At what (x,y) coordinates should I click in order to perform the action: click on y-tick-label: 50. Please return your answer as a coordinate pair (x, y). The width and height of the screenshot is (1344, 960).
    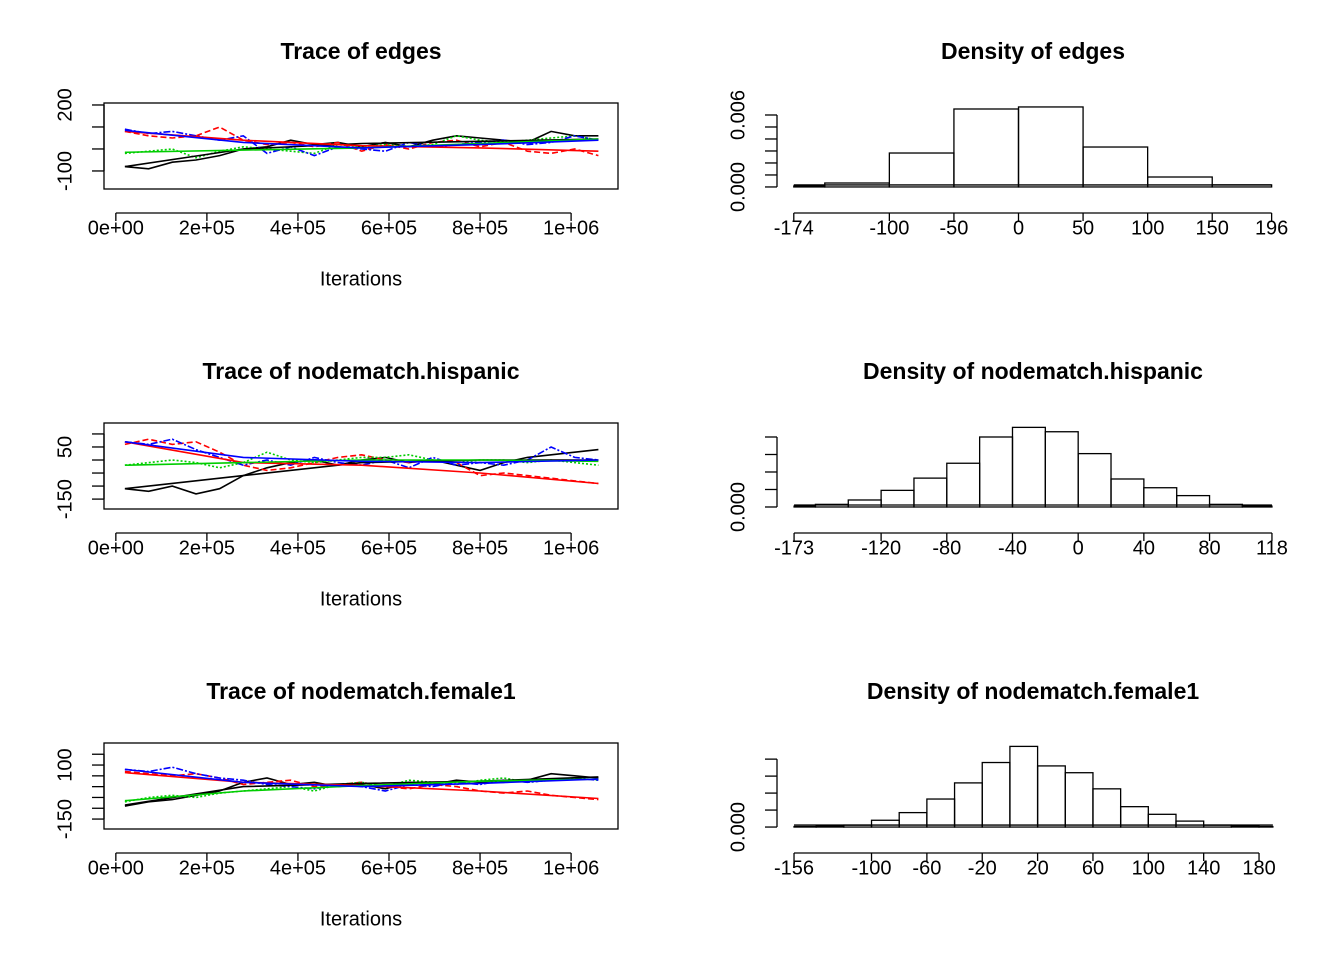
    Looking at the image, I should click on (65, 447).